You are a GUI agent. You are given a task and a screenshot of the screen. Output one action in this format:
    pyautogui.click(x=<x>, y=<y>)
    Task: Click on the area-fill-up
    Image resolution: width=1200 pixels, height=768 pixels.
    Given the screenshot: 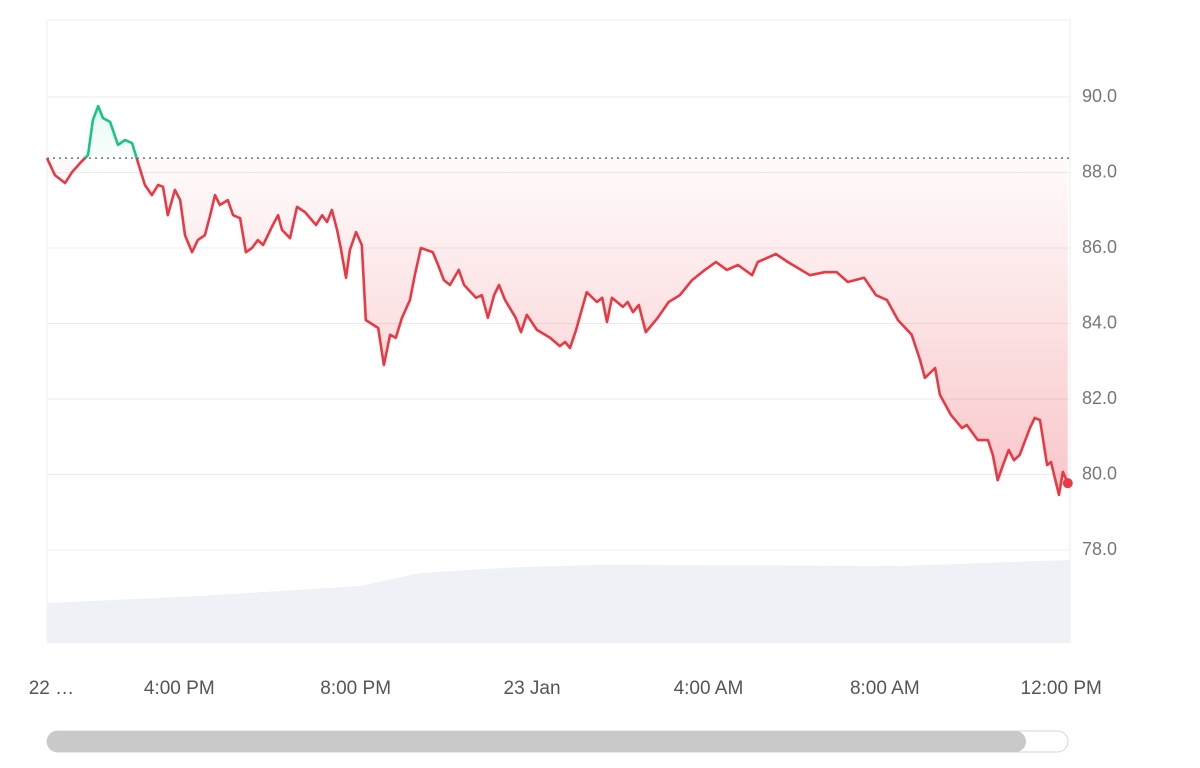 What is the action you would take?
    pyautogui.click(x=110, y=132)
    